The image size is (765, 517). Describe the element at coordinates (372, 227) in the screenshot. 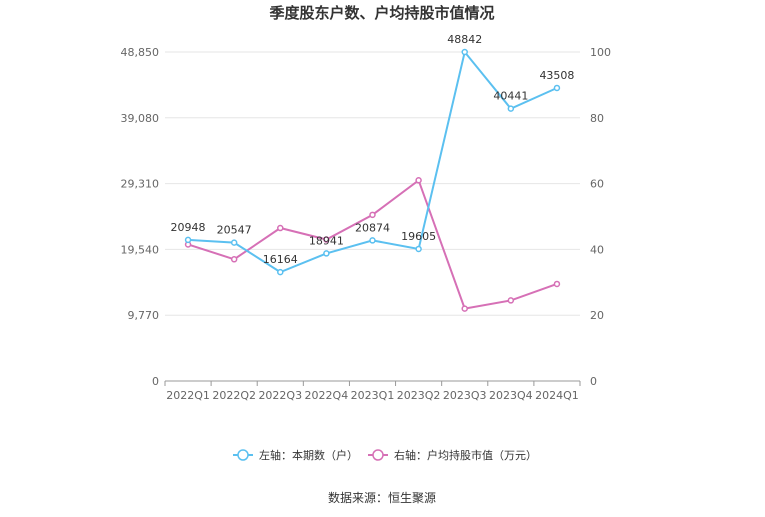

I see `data-label: 20874` at that location.